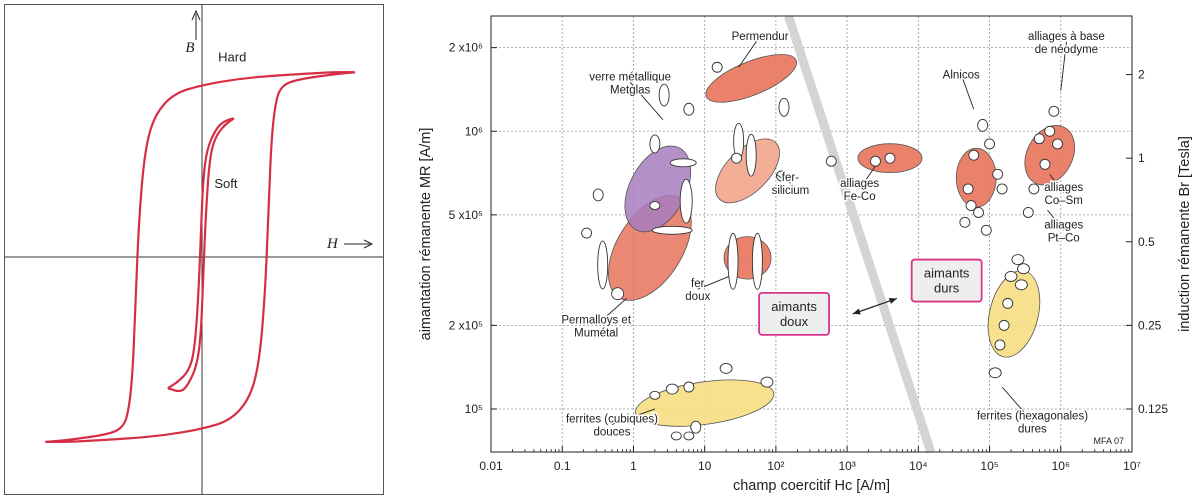  Describe the element at coordinates (860, 234) in the screenshot. I see `soft-hard-divider` at that location.